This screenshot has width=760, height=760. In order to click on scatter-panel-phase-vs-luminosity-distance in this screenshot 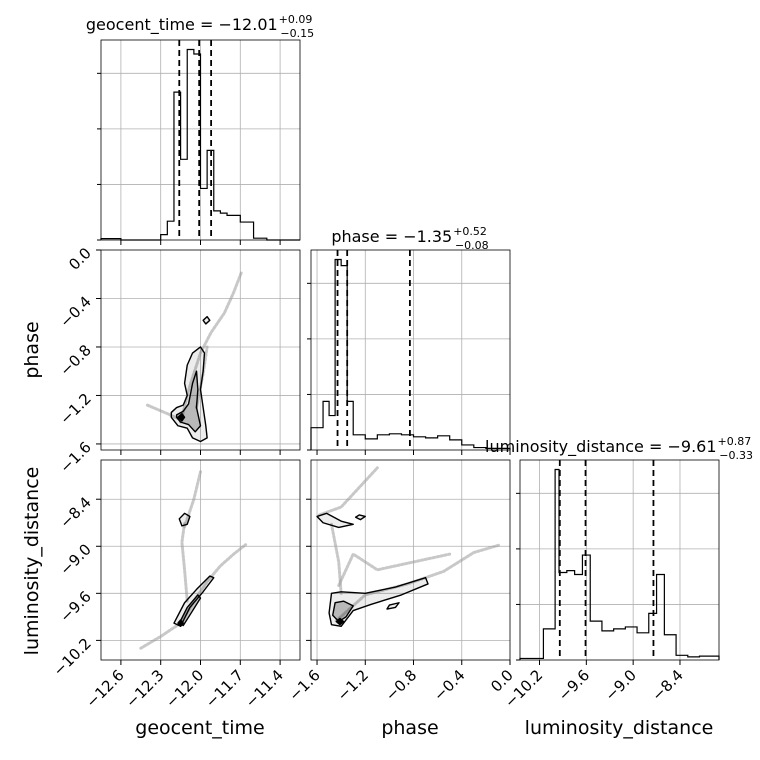, I will do `click(410, 560)`.